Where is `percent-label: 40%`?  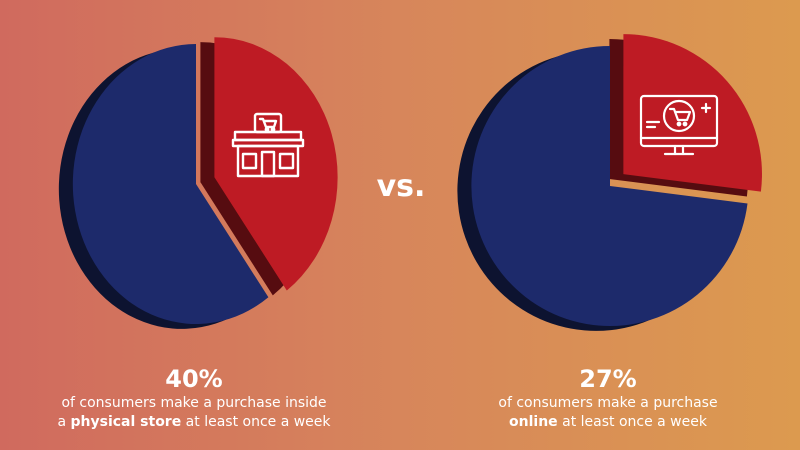
percent-label: 40% is located at coordinates (194, 379).